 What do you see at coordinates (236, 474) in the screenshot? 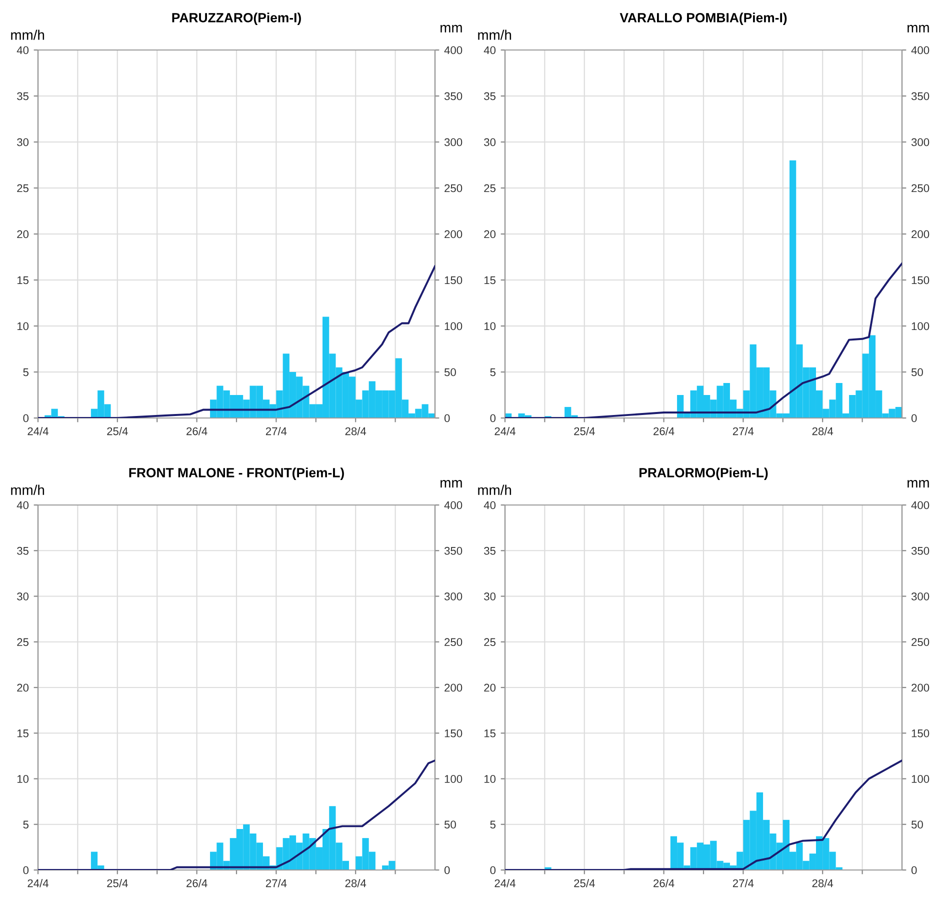
I see `chart-title: FRONT MALONE - FRONT(Piem-L)` at bounding box center [236, 474].